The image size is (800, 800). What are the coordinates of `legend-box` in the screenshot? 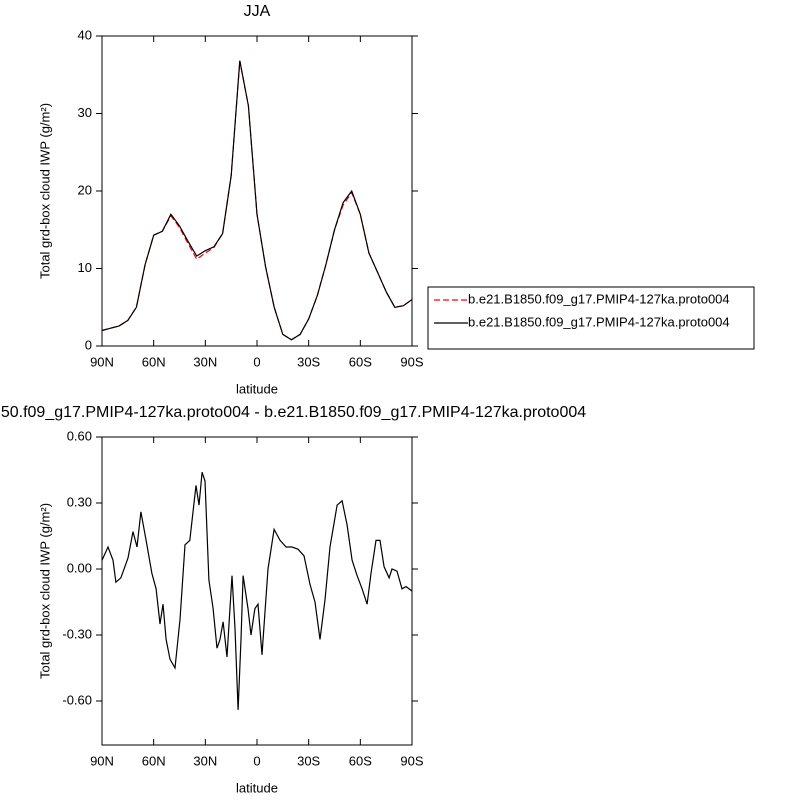 It's located at (591, 318).